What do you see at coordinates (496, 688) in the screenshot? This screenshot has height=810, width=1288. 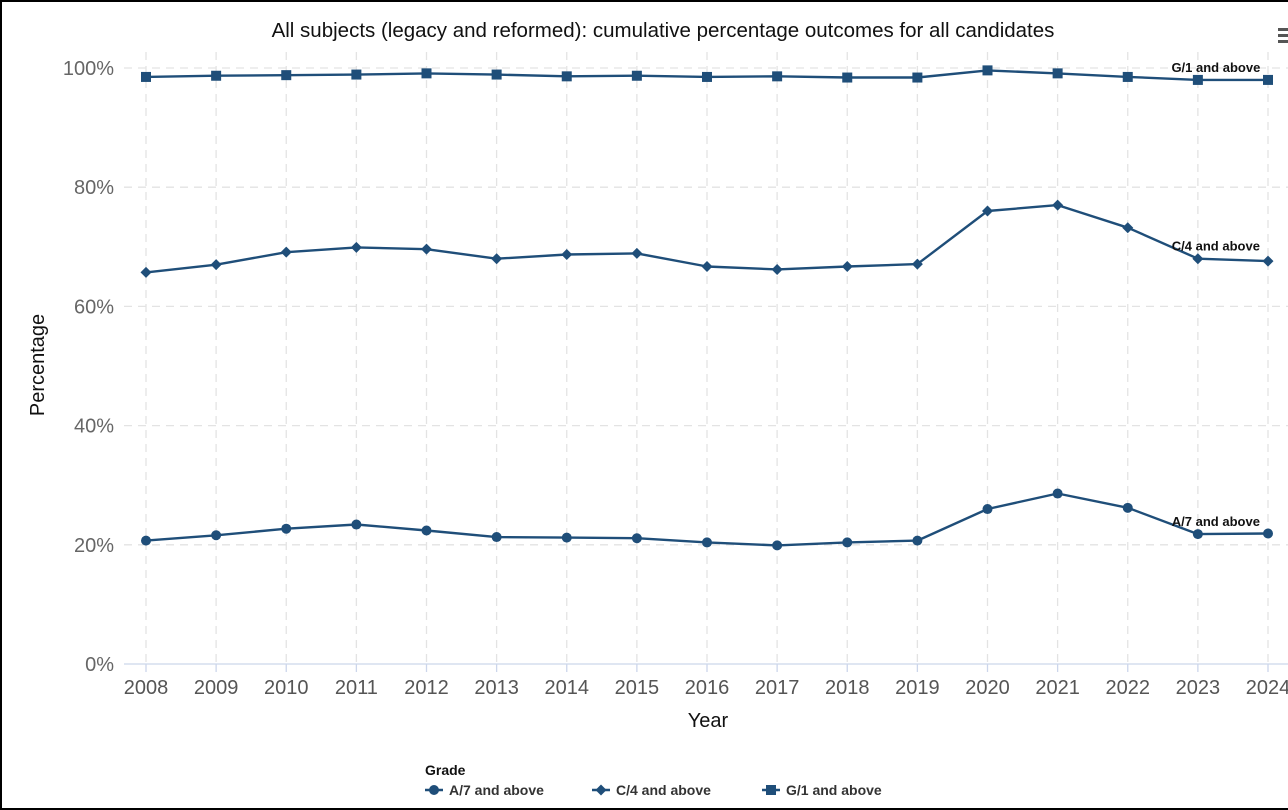 I see `x-tick-label: 2013` at bounding box center [496, 688].